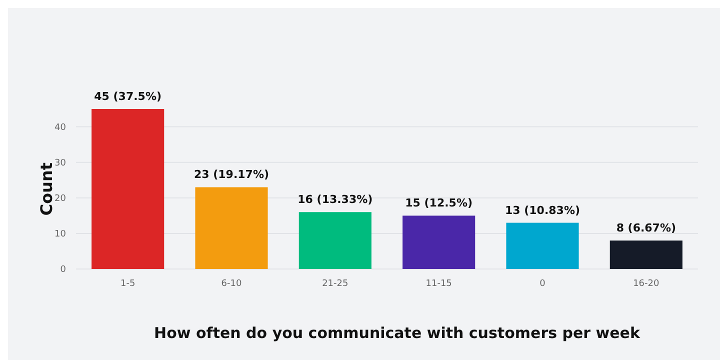 This screenshot has height=360, width=720. Describe the element at coordinates (128, 96) in the screenshot. I see `data-label: 45 (37.5%)` at that location.